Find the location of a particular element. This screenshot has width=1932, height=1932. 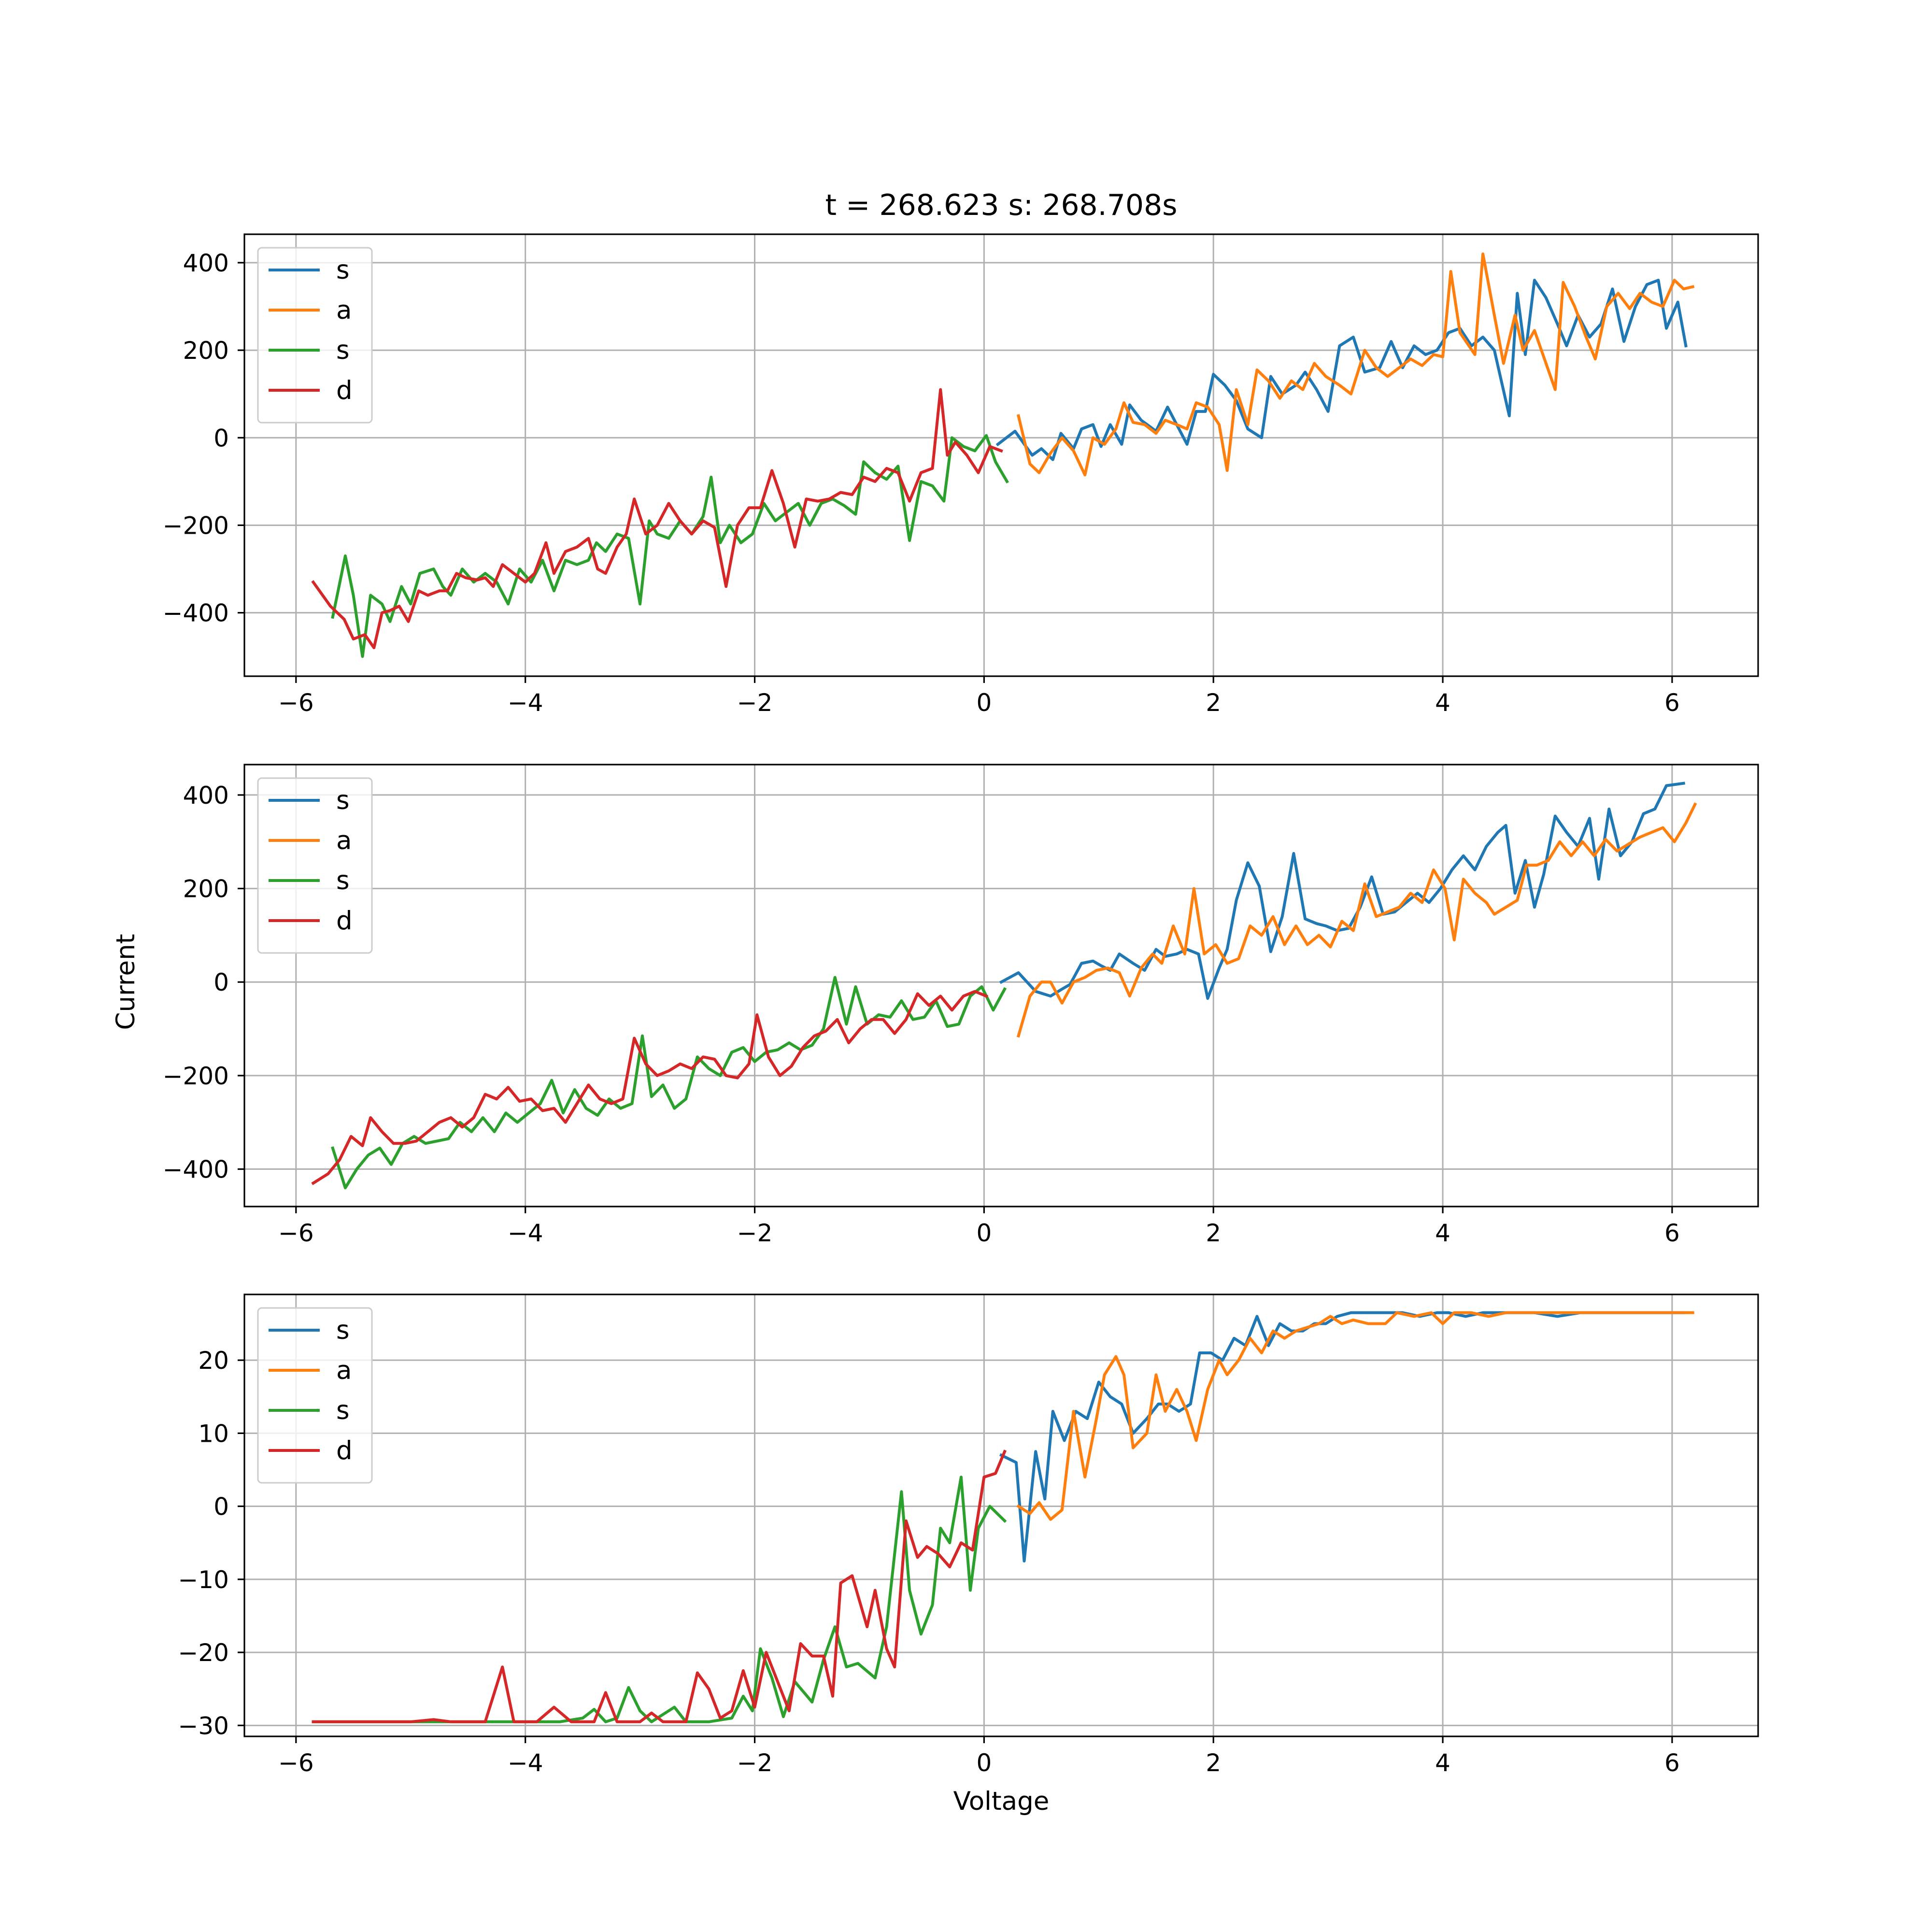

y-tick-label: 20 is located at coordinates (213, 1361).